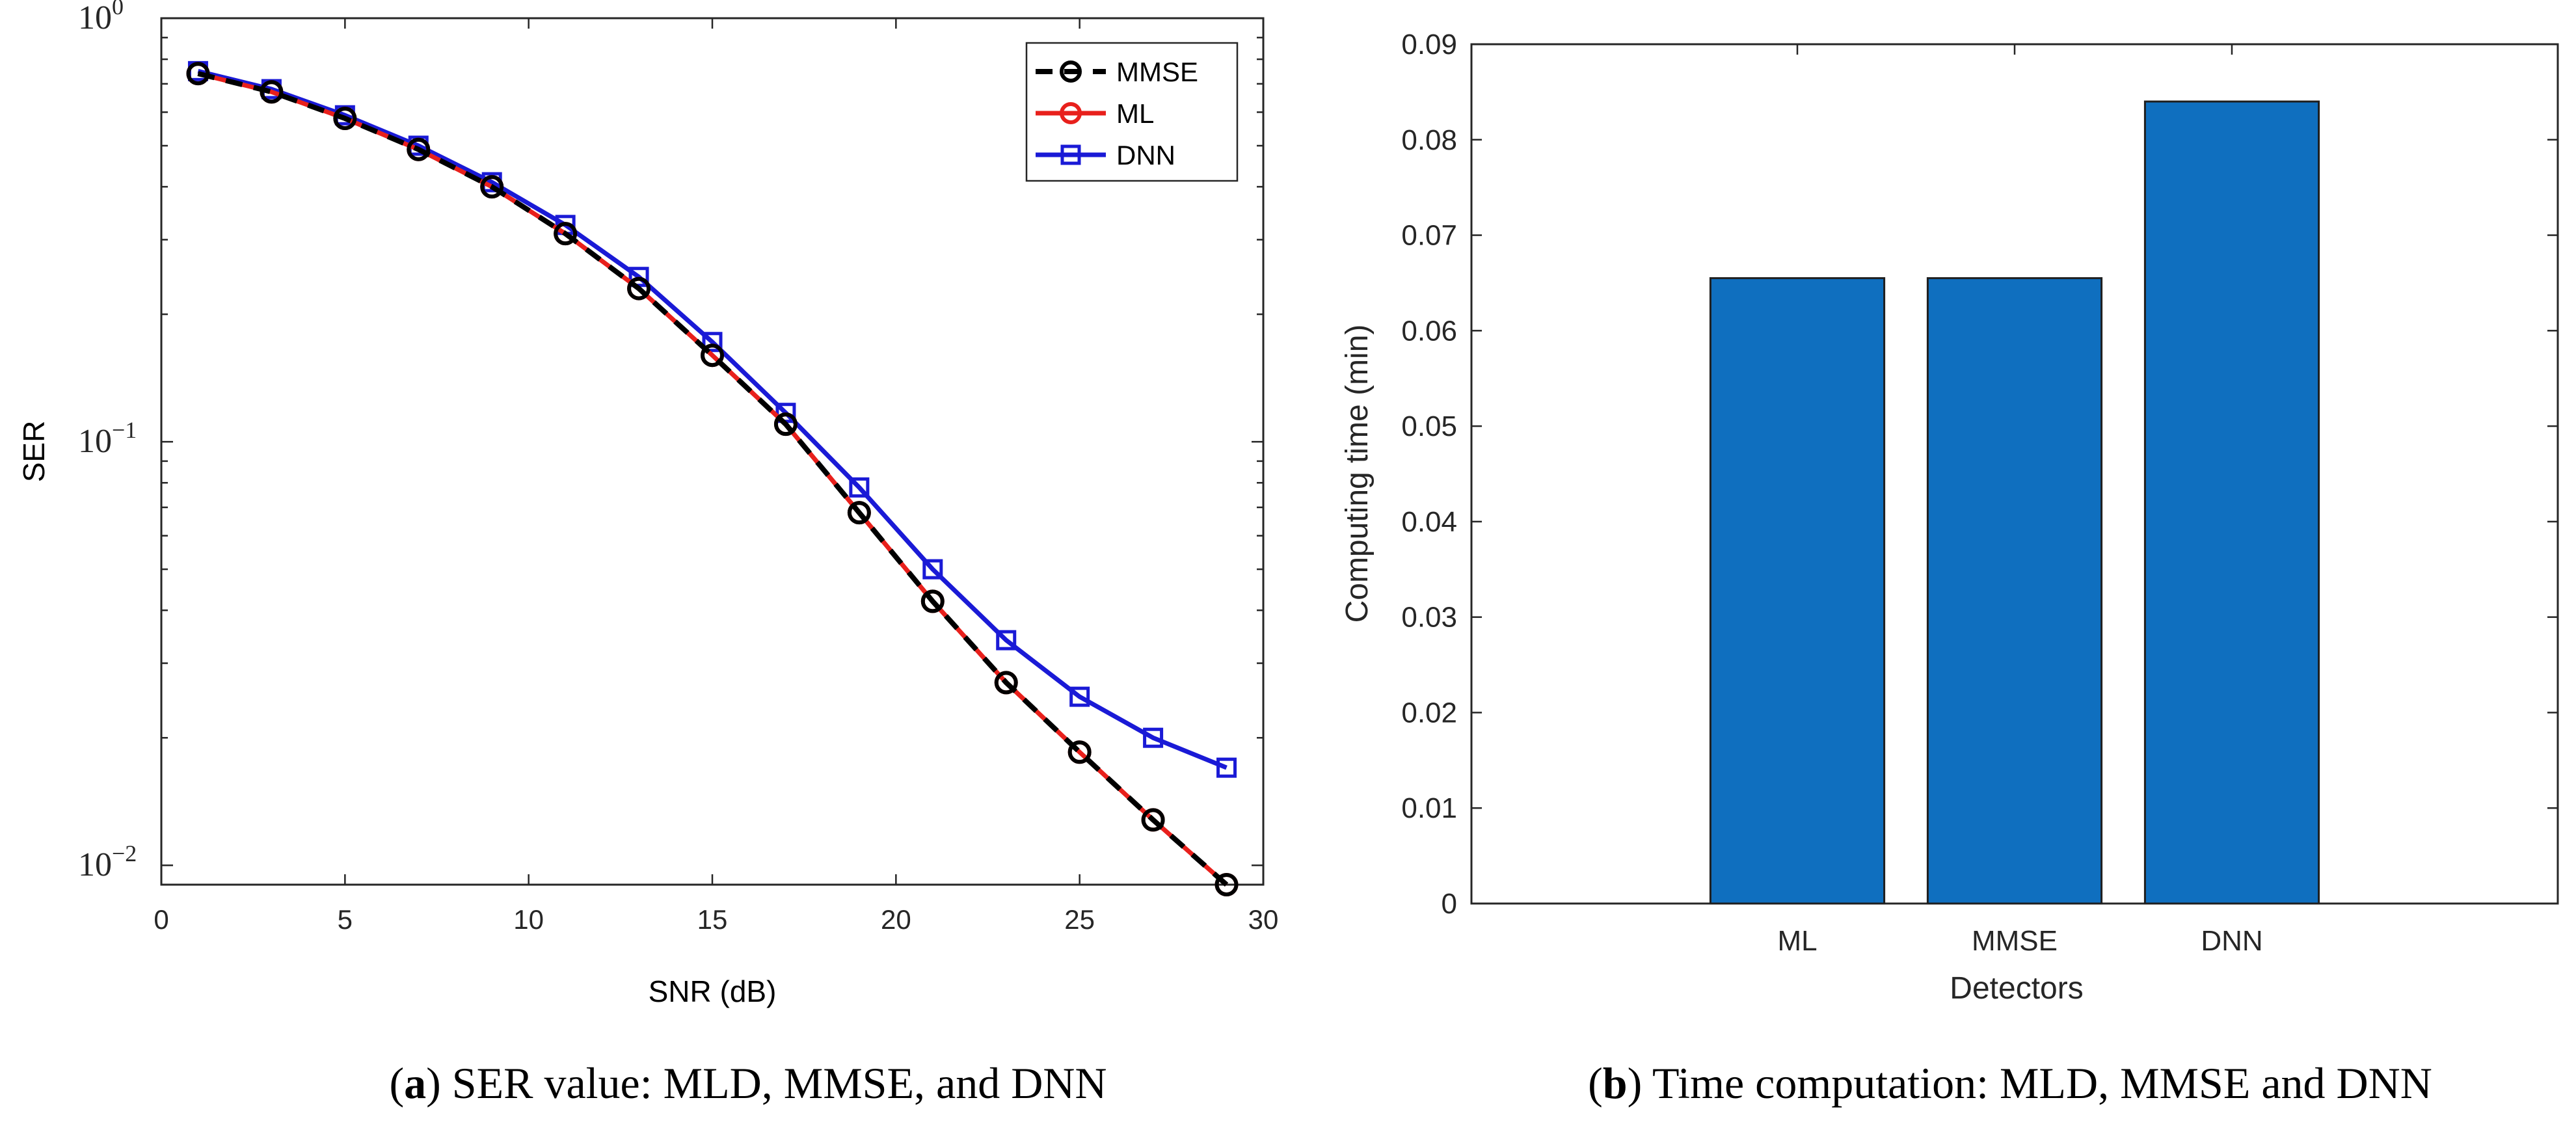  What do you see at coordinates (1145, 155) in the screenshot?
I see `legend-label: DNN` at bounding box center [1145, 155].